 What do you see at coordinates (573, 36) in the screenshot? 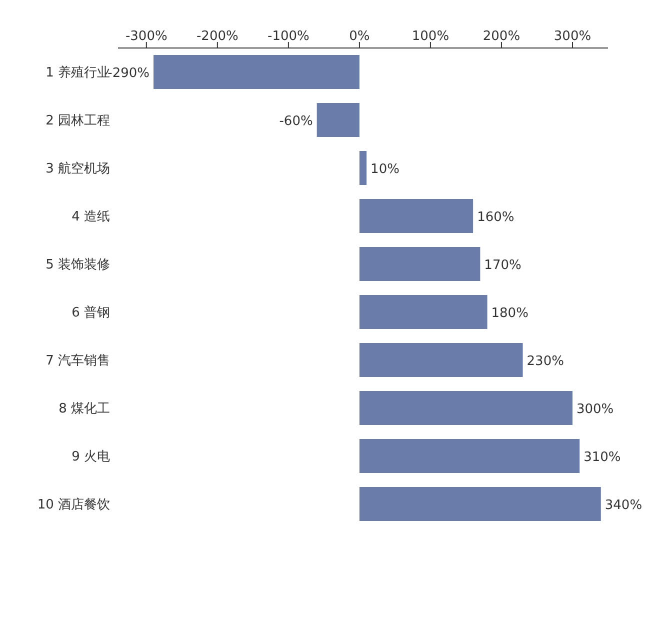
I see `x-tick-label: 300%` at bounding box center [573, 36].